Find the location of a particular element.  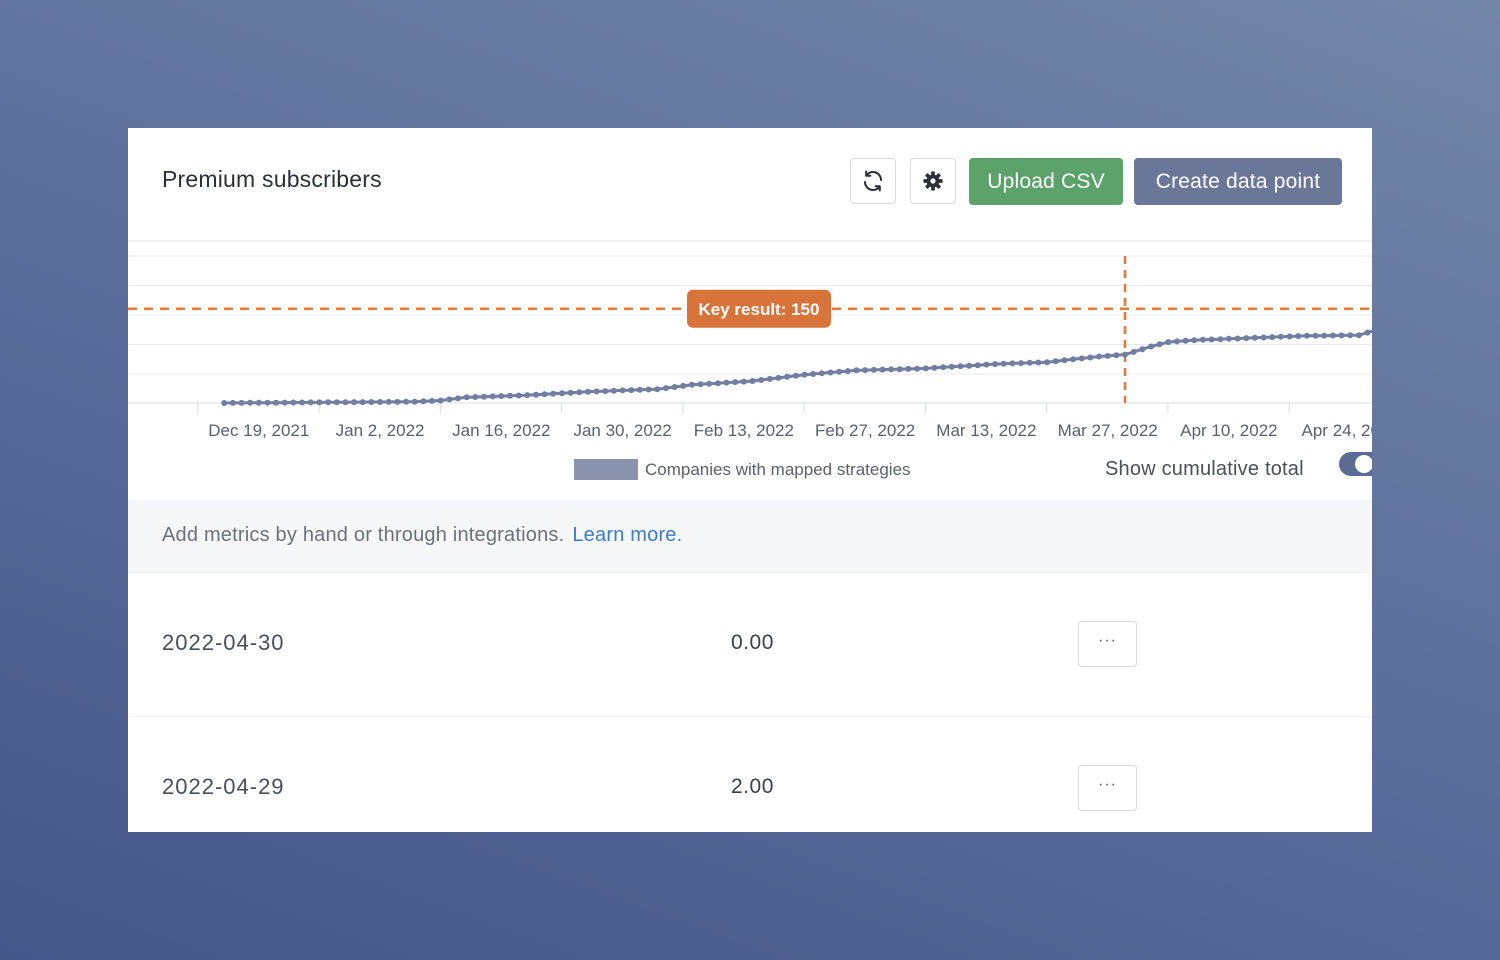

row-date: 2022-04-29 is located at coordinates (223, 786).